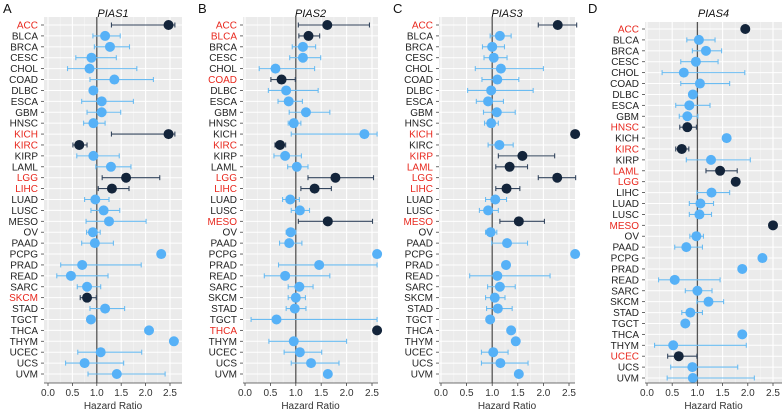 The image size is (784, 415). I want to click on category-label: LUSC, so click(223, 211).